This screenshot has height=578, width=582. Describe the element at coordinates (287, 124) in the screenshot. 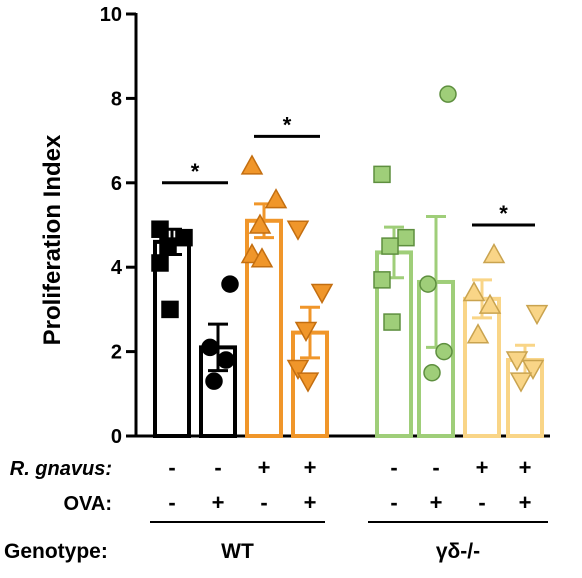

I see `sig-star-1: *` at that location.